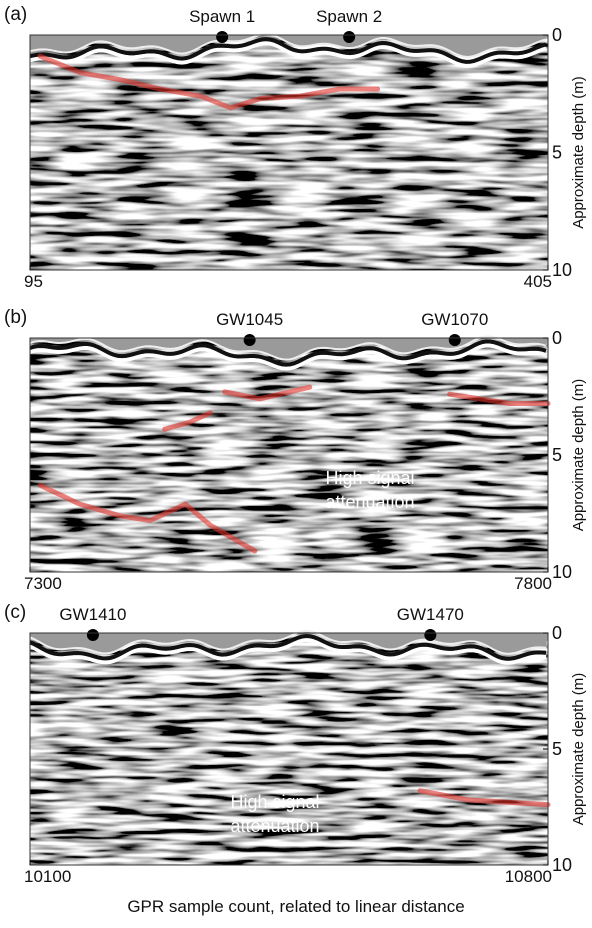  Describe the element at coordinates (15, 317) in the screenshot. I see `panel-label: (b)` at that location.